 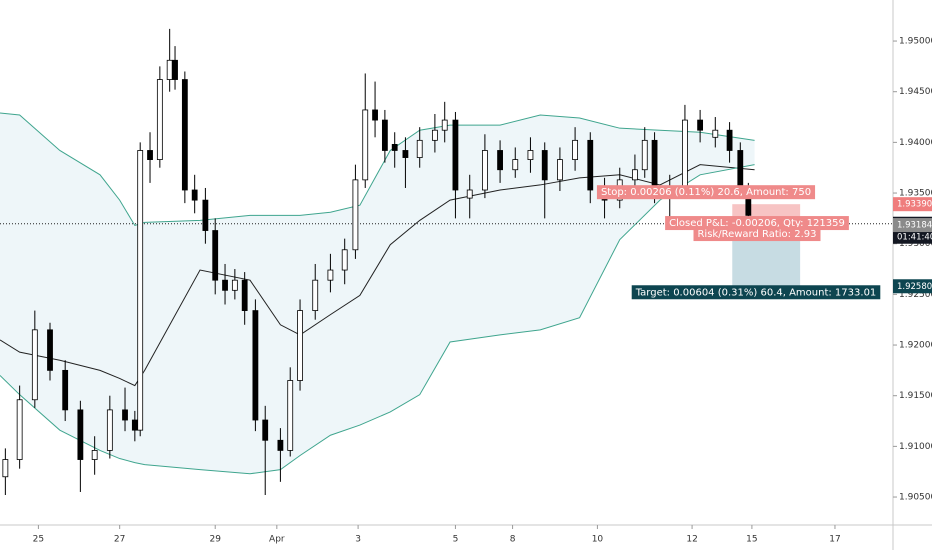 I want to click on countdown-bg, so click(x=912, y=237).